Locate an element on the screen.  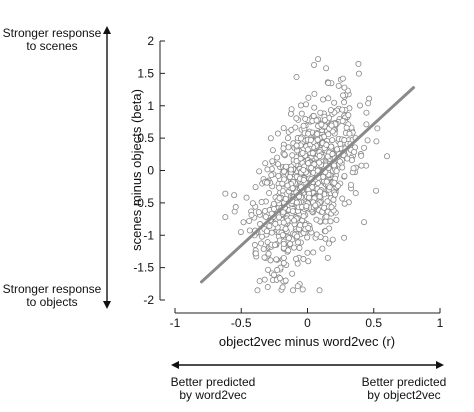
y-tick-label: -0.5 is located at coordinates (143, 203).